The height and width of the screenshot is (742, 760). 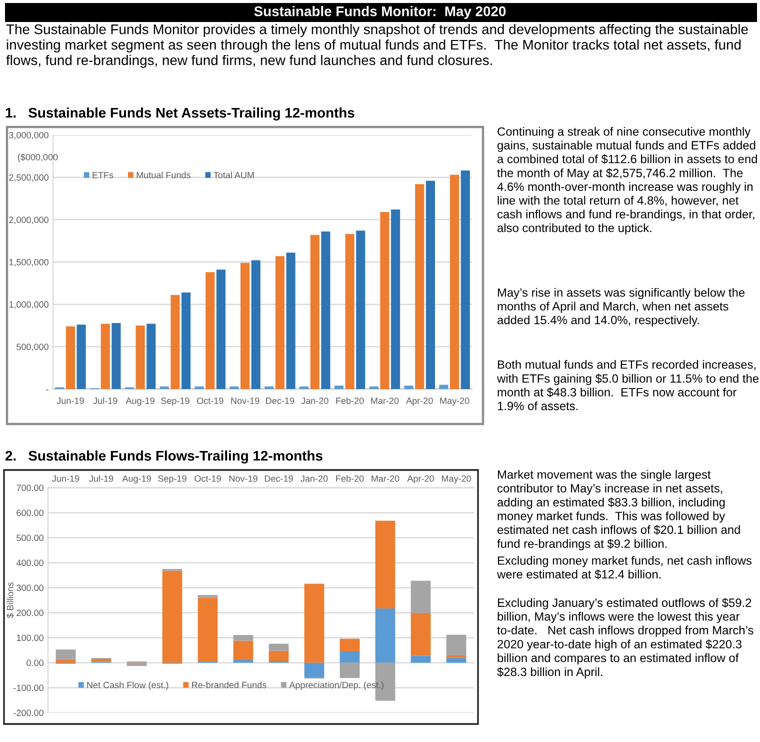 I want to click on y-axis-title: ($000,000, so click(x=38, y=158).